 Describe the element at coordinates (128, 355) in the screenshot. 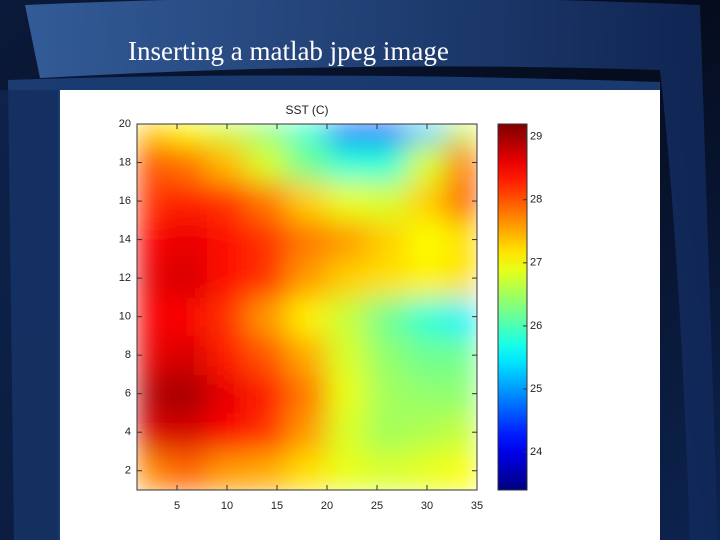

I see `y-tick-label: 8` at that location.